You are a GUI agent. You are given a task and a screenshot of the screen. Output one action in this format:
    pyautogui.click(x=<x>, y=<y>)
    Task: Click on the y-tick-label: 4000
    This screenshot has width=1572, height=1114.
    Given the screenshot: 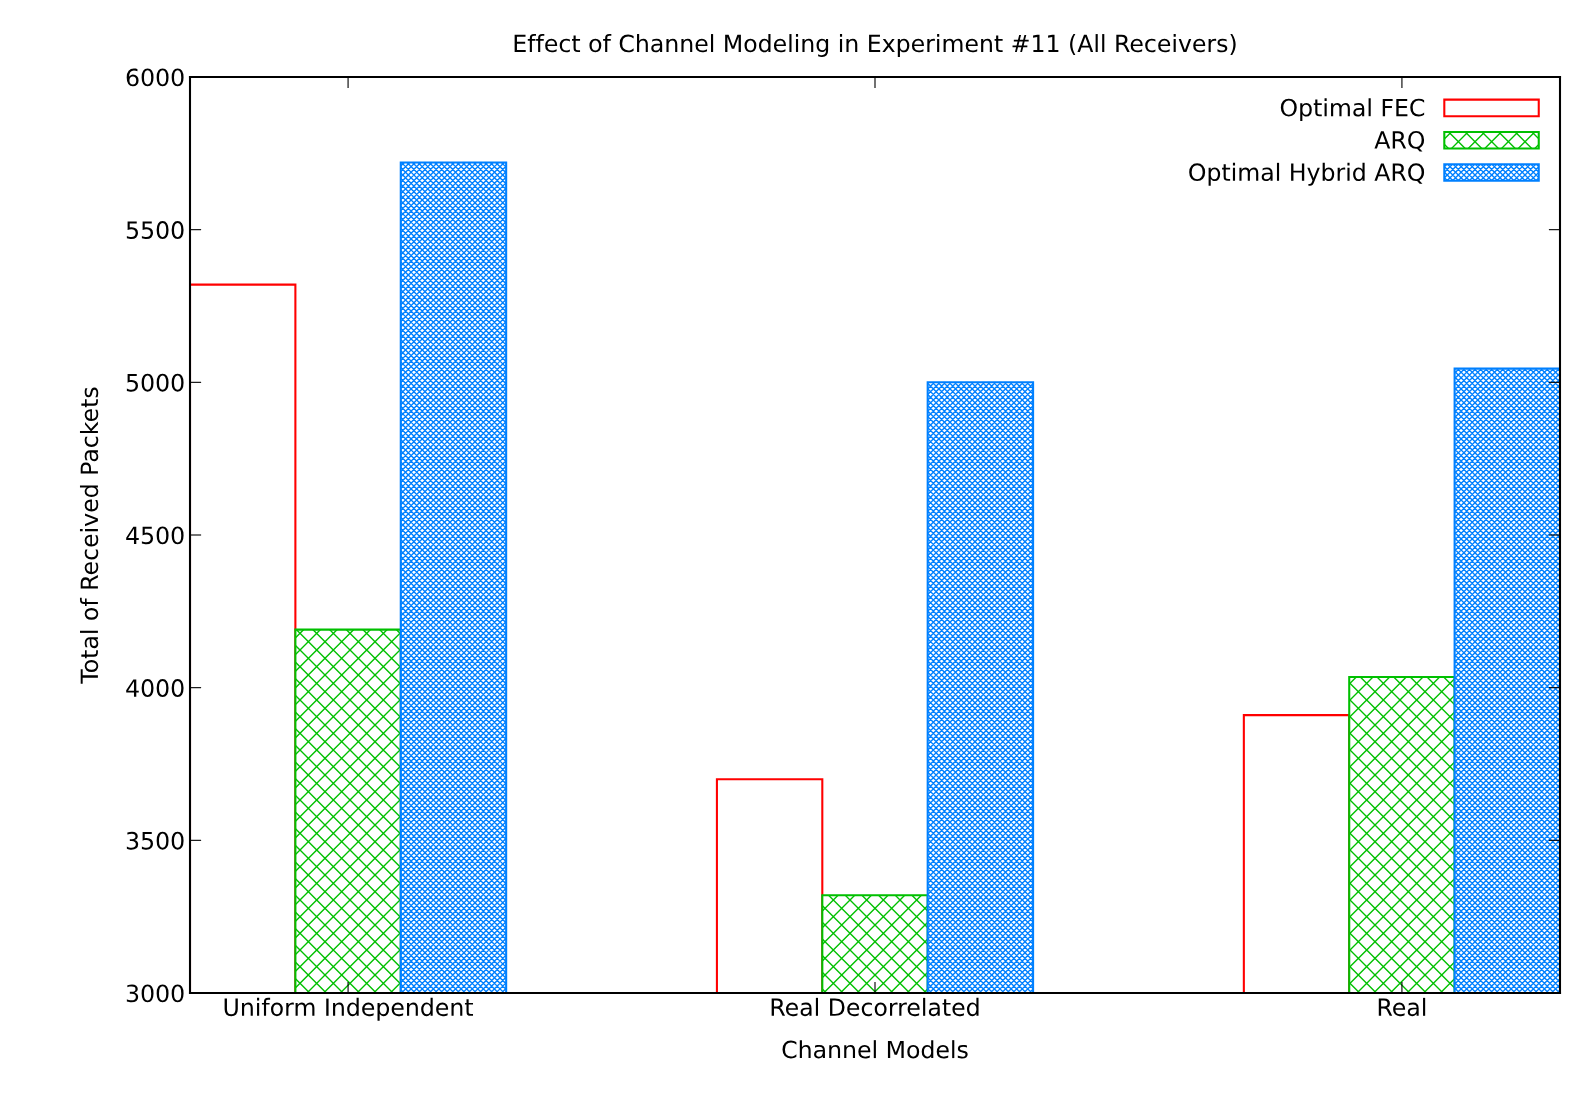 What is the action you would take?
    pyautogui.click(x=155, y=688)
    